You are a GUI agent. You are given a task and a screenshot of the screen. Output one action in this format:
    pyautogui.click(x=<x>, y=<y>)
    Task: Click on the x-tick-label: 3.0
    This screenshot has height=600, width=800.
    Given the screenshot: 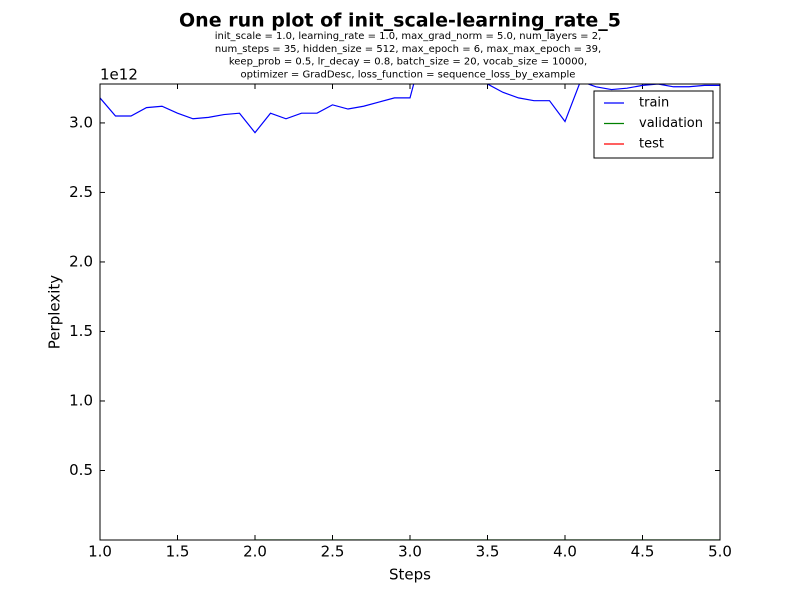 What is the action you would take?
    pyautogui.click(x=410, y=552)
    